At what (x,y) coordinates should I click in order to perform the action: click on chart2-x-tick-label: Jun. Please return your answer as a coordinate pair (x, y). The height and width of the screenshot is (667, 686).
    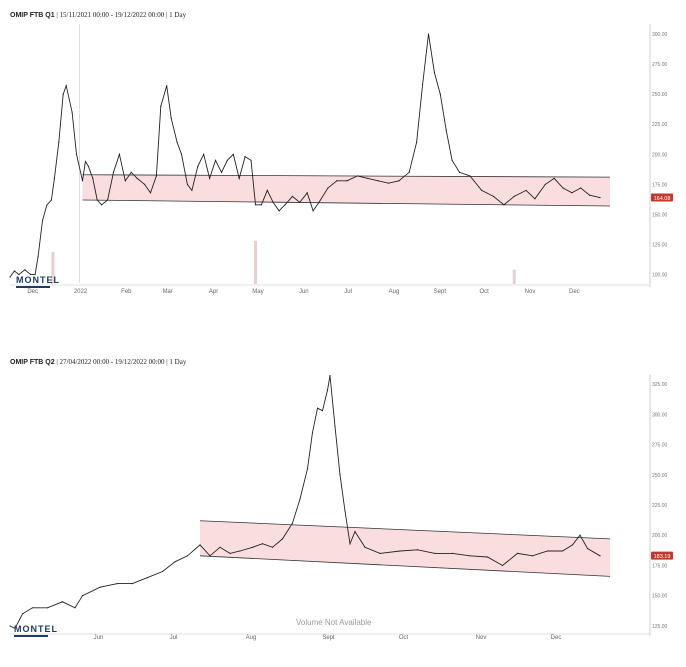
    Looking at the image, I should click on (99, 638).